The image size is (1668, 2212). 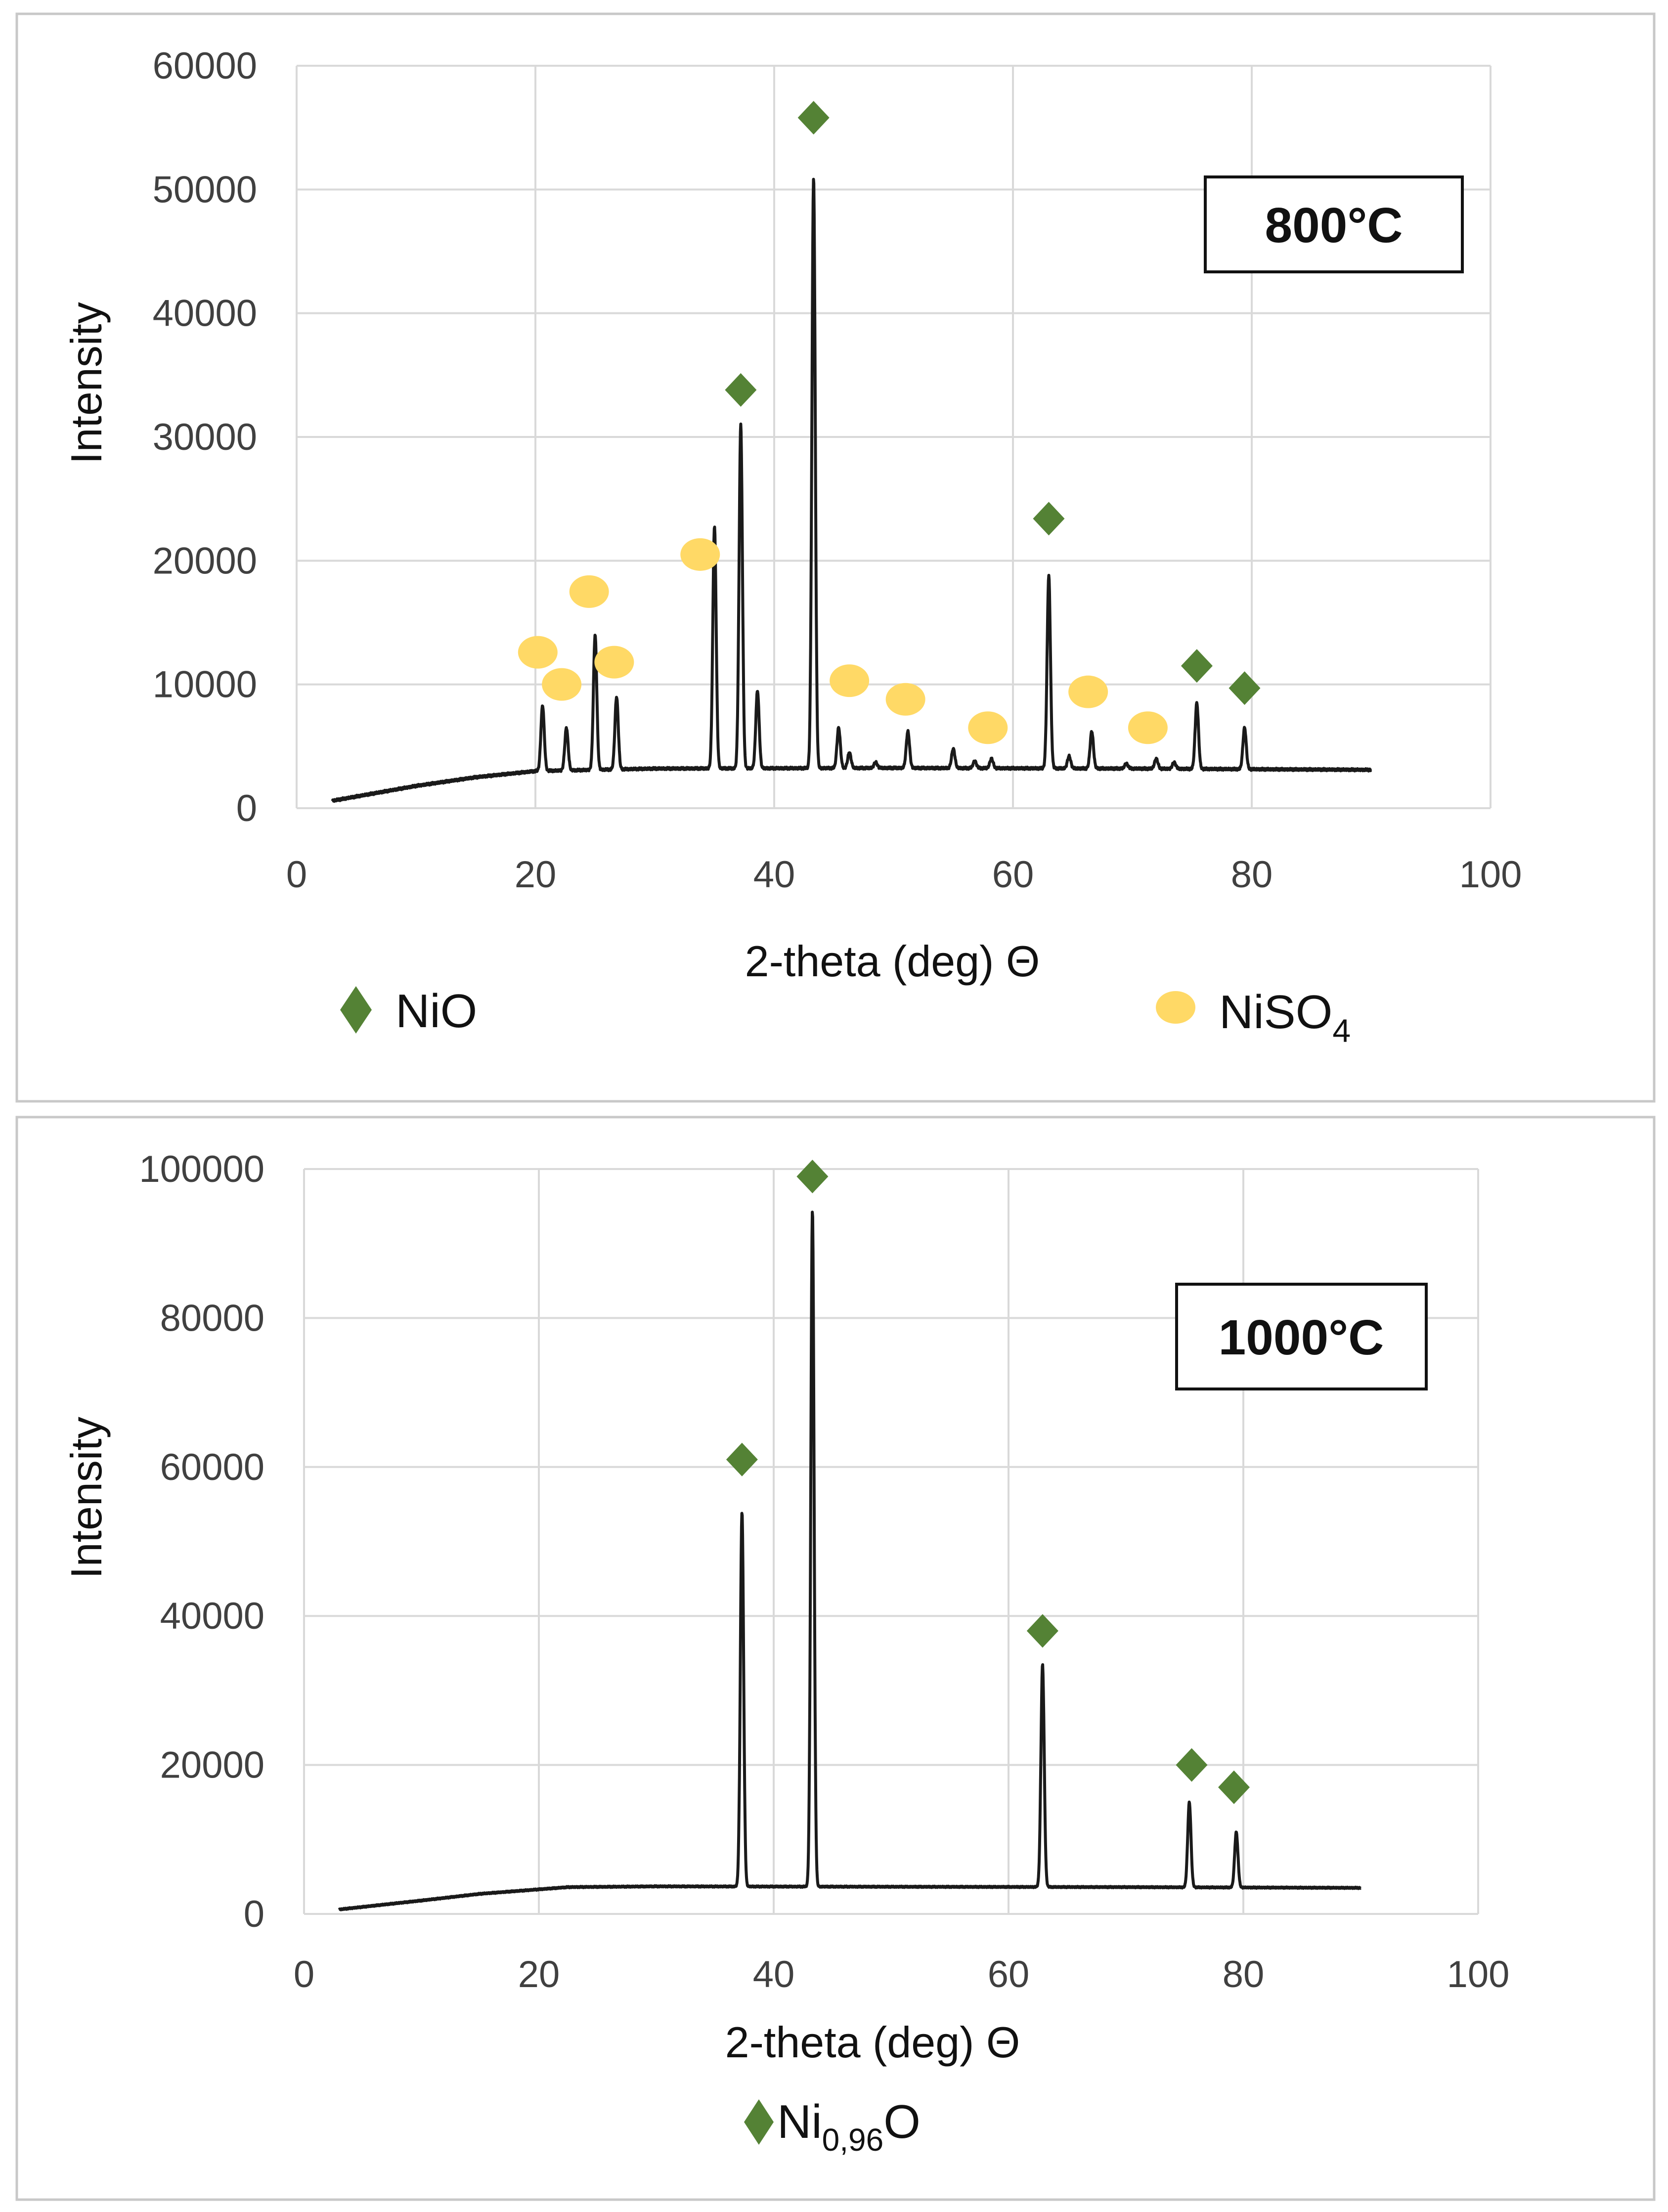 I want to click on temperature-label: 1000°C, so click(x=1301, y=1337).